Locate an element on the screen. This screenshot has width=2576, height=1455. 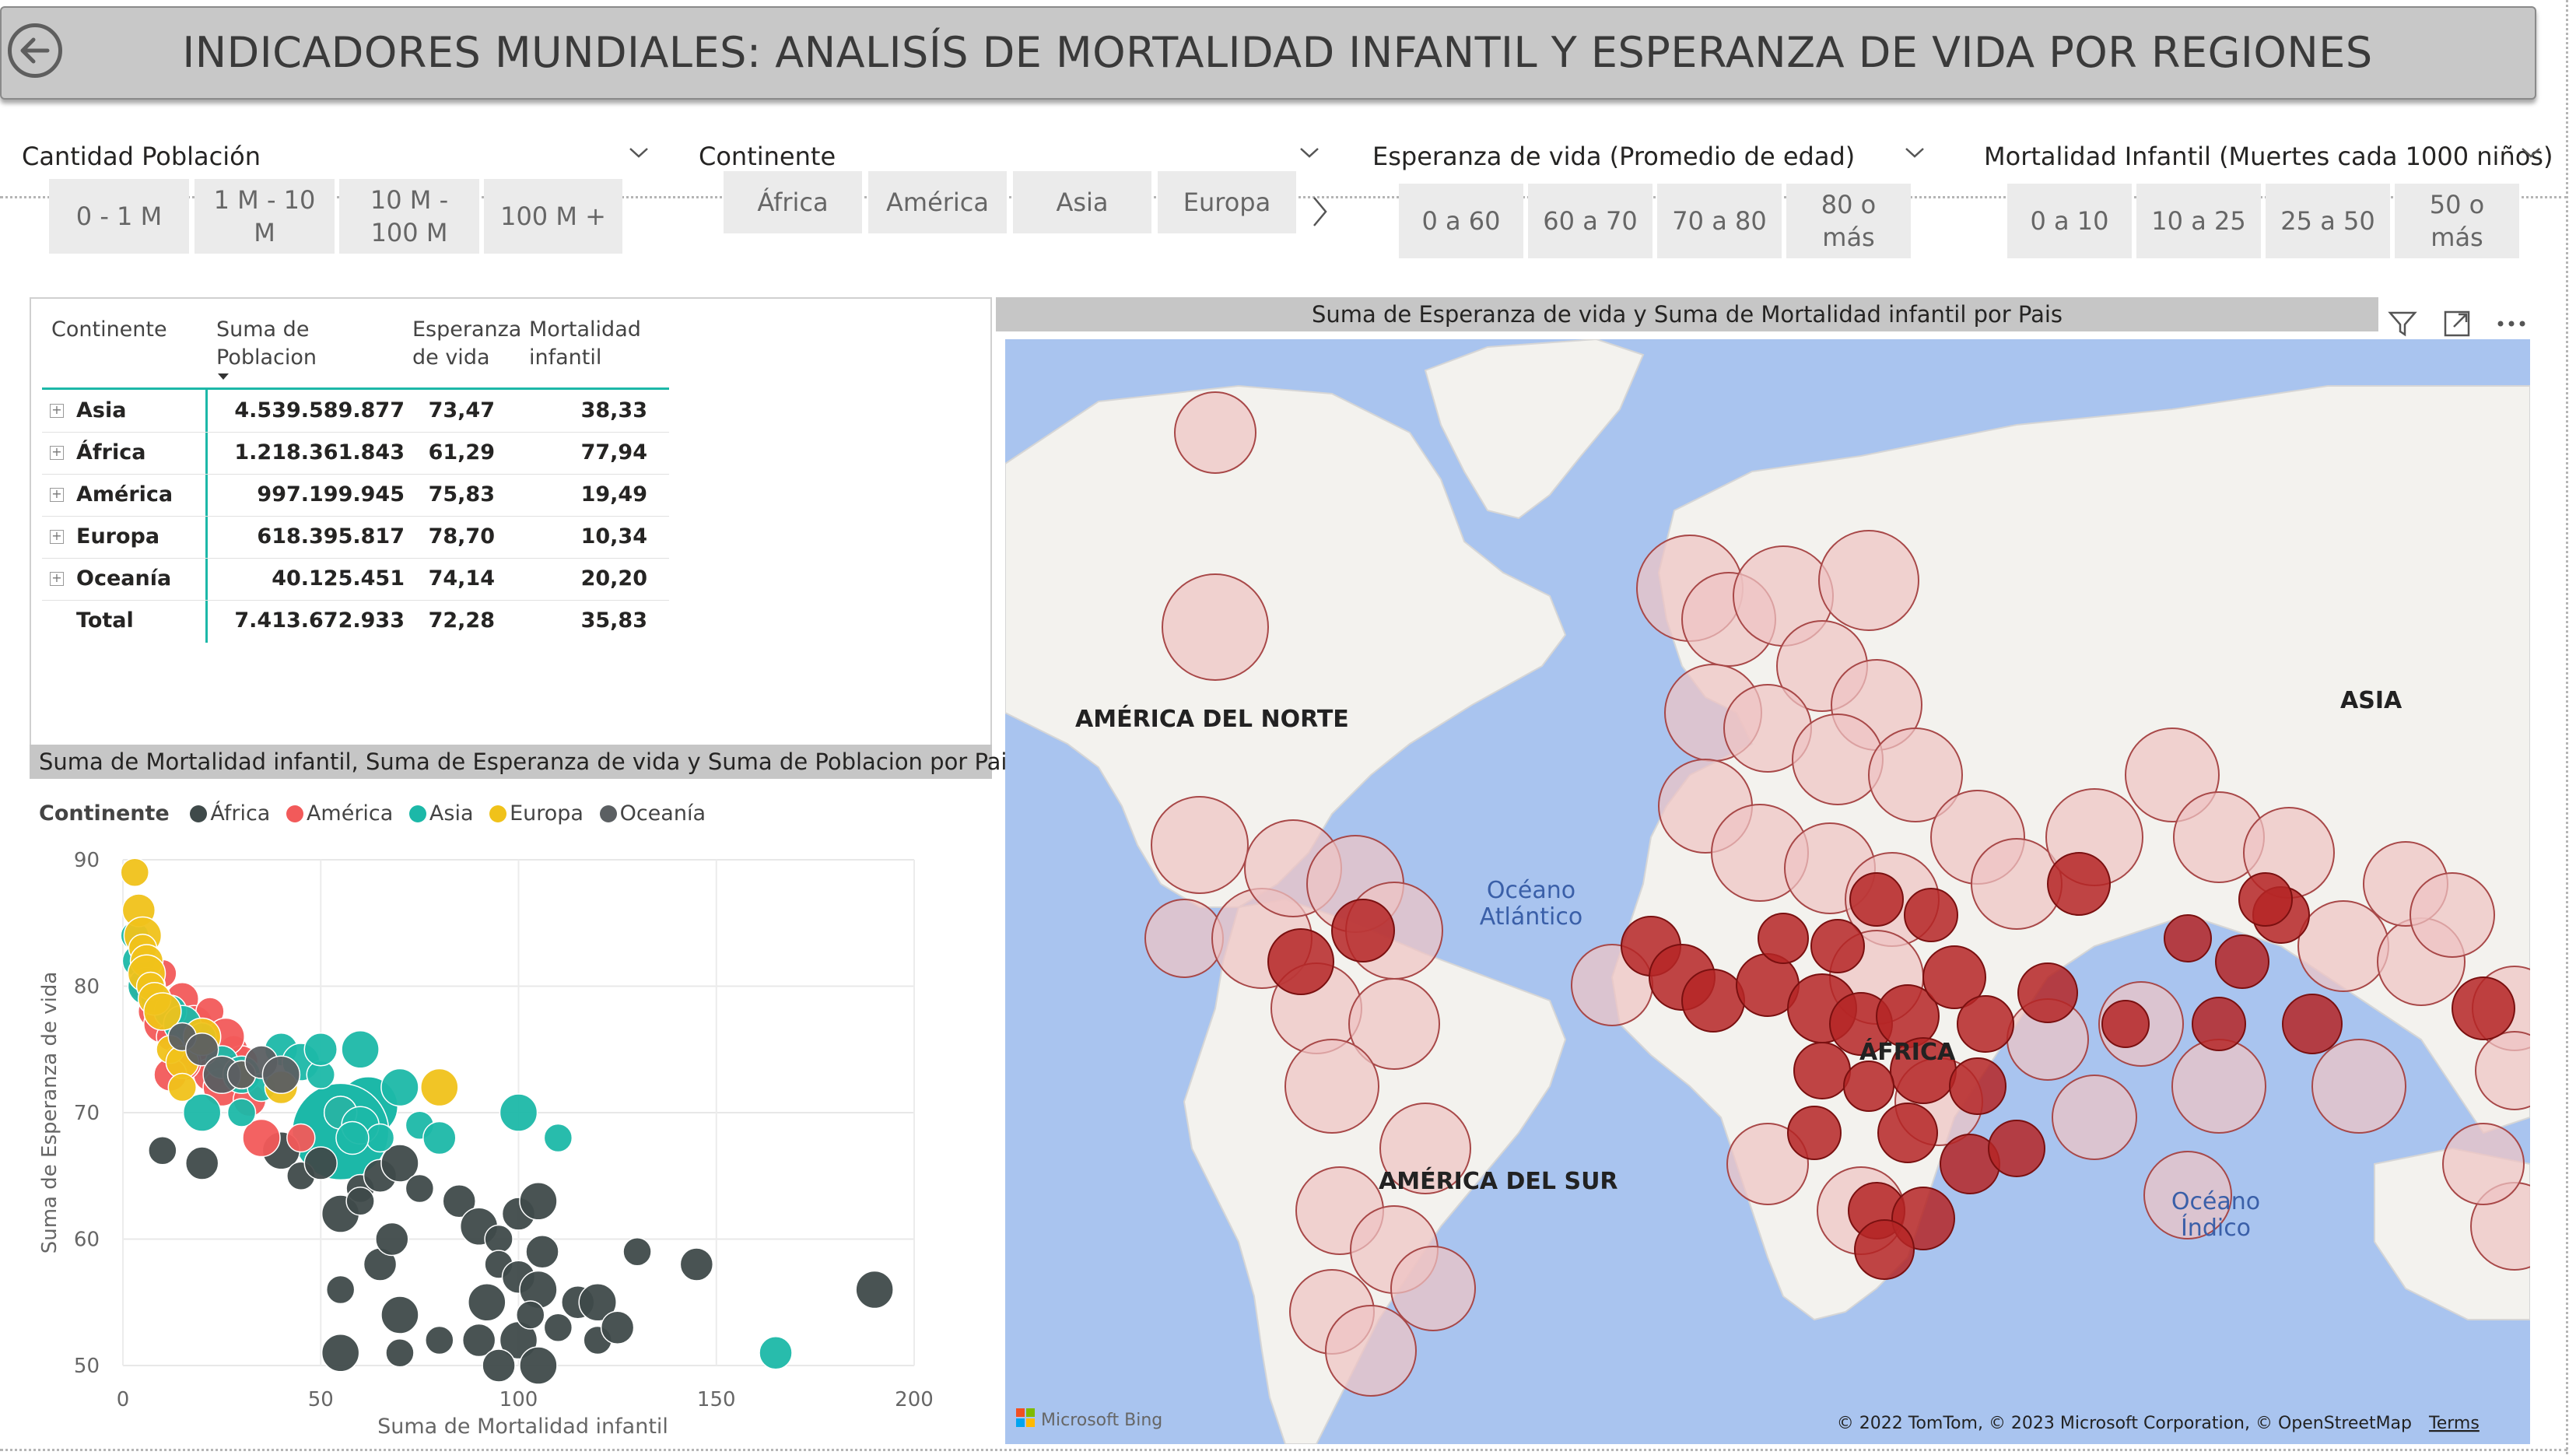
filter-icon is located at coordinates (2402, 324).